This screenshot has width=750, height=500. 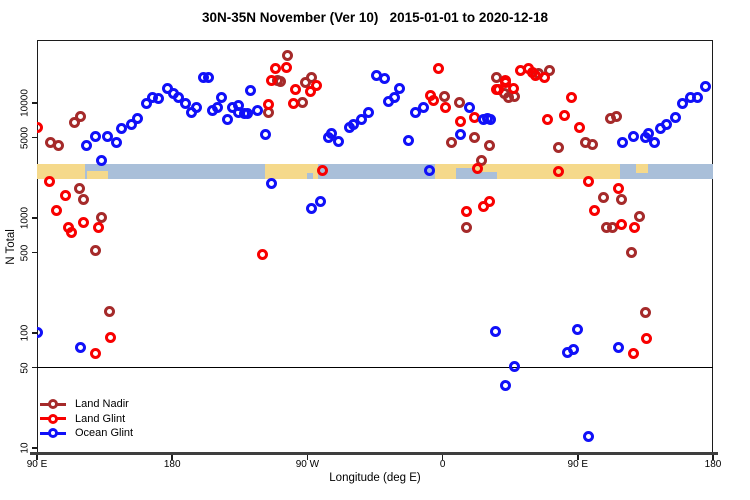 I want to click on legend: Land Nadir Land Glint Ocean Glint, so click(x=86, y=419).